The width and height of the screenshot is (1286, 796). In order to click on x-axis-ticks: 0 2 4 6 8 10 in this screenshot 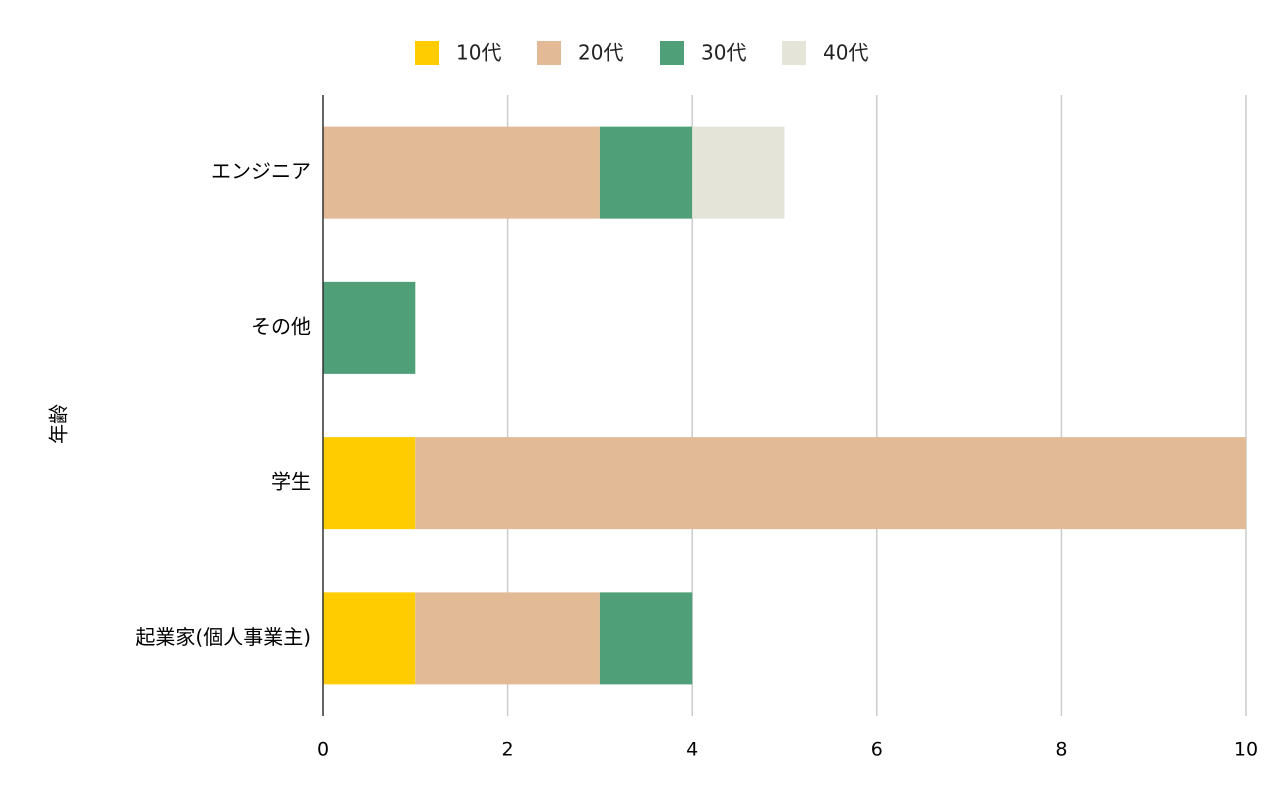, I will do `click(787, 750)`.